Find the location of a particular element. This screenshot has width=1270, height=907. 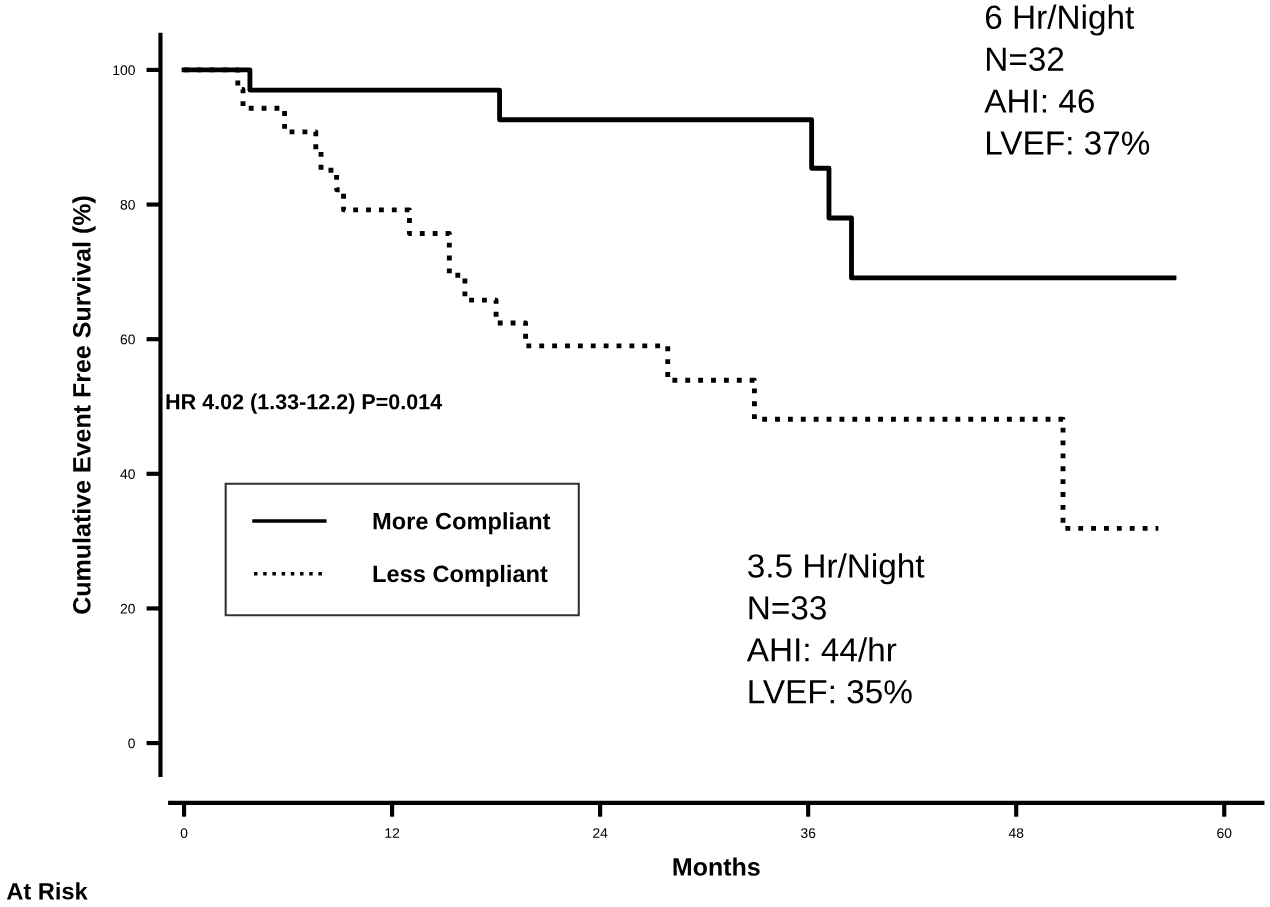

y-axis-title: Cumulative Event Free Survival (%) is located at coordinates (84, 405).